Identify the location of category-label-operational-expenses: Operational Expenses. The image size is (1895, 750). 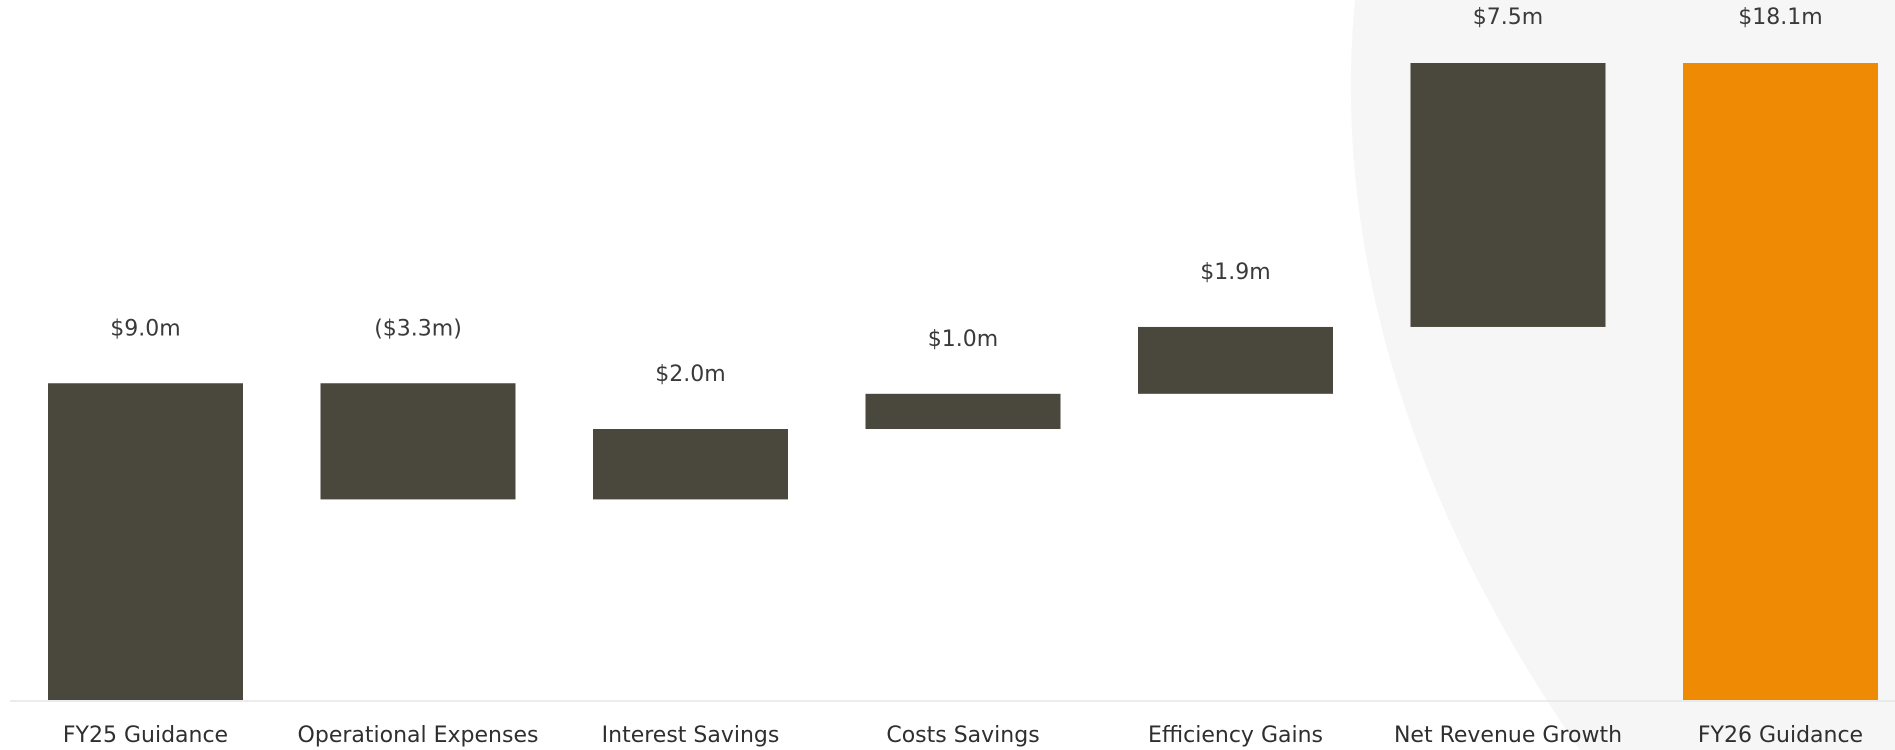
(418, 735).